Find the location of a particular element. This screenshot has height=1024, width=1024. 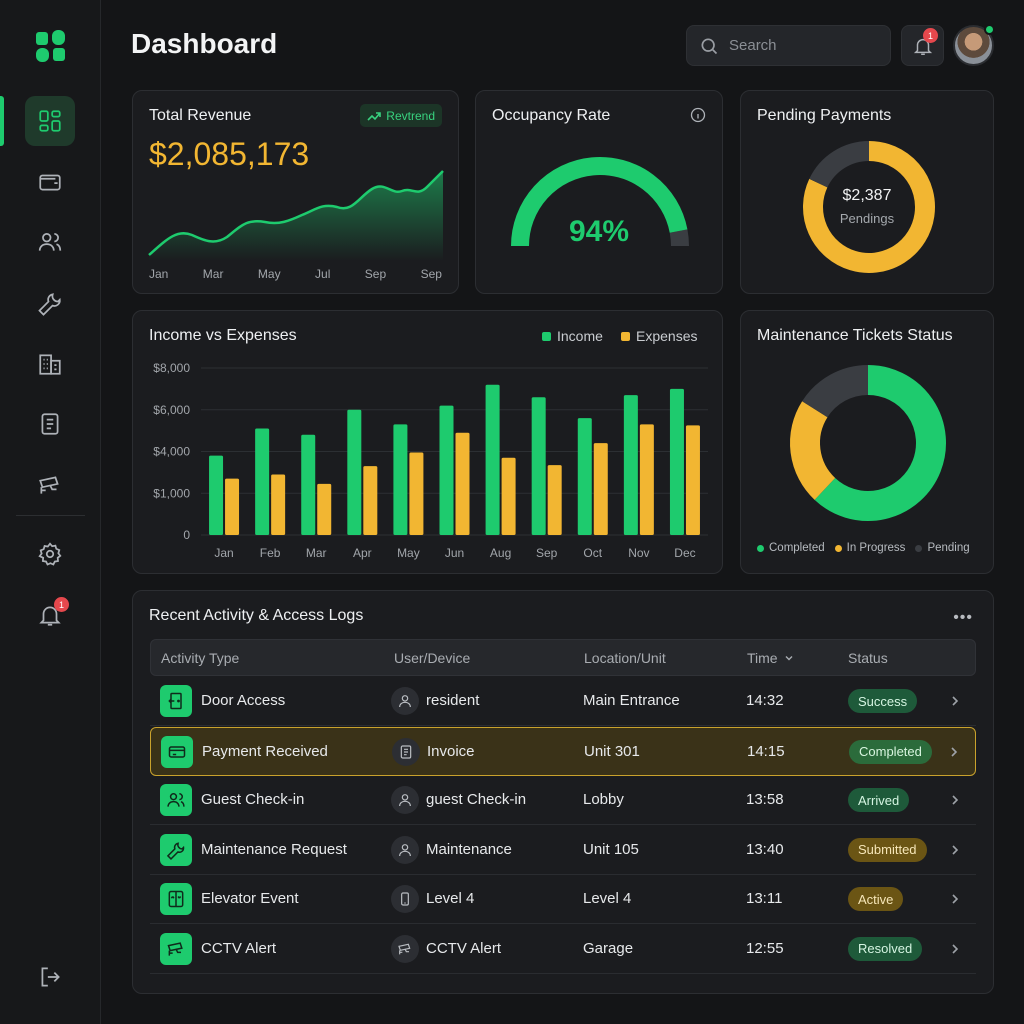

bar-income-apr is located at coordinates (354, 472).